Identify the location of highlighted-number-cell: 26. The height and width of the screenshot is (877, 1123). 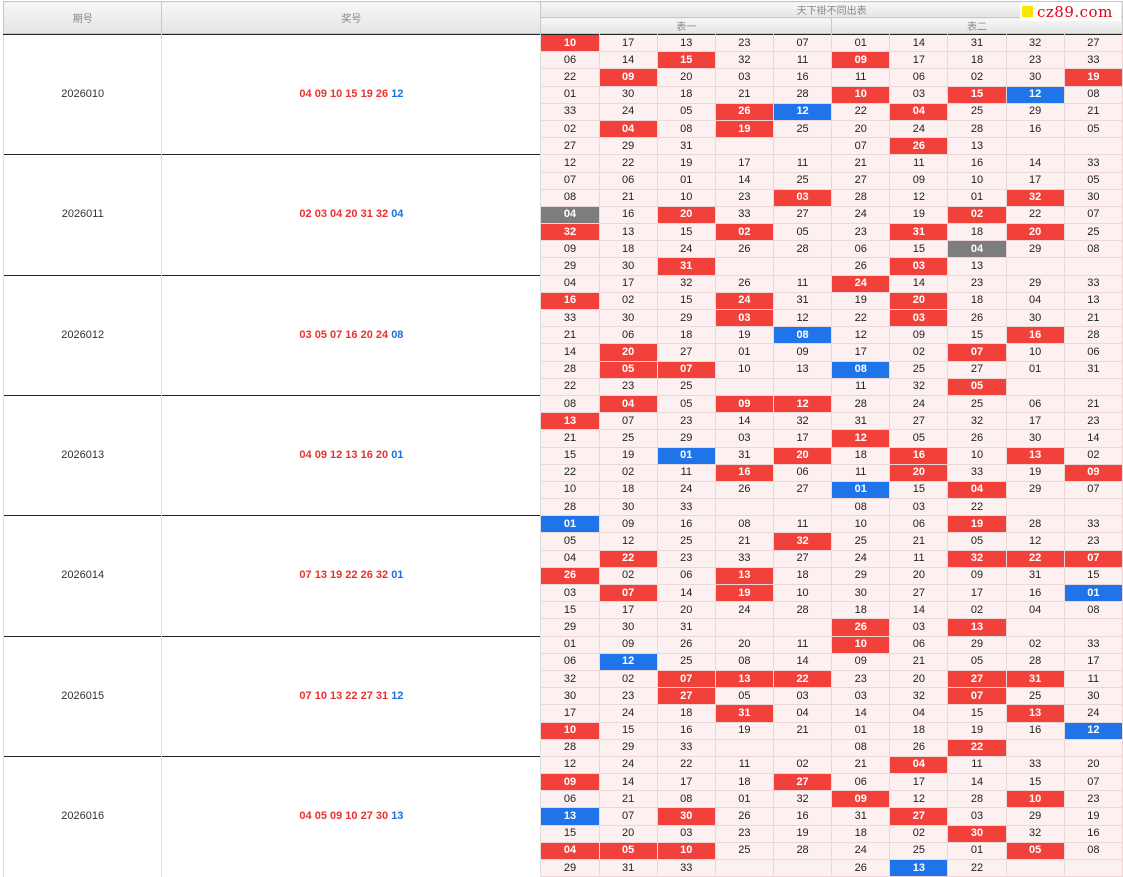
(861, 627).